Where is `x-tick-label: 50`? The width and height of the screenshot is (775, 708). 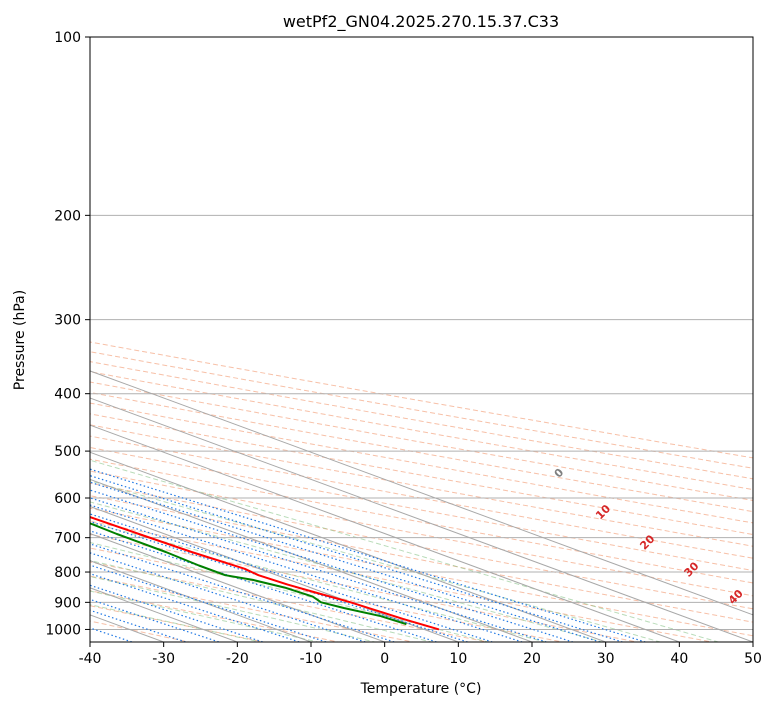
x-tick-label: 50 is located at coordinates (753, 659).